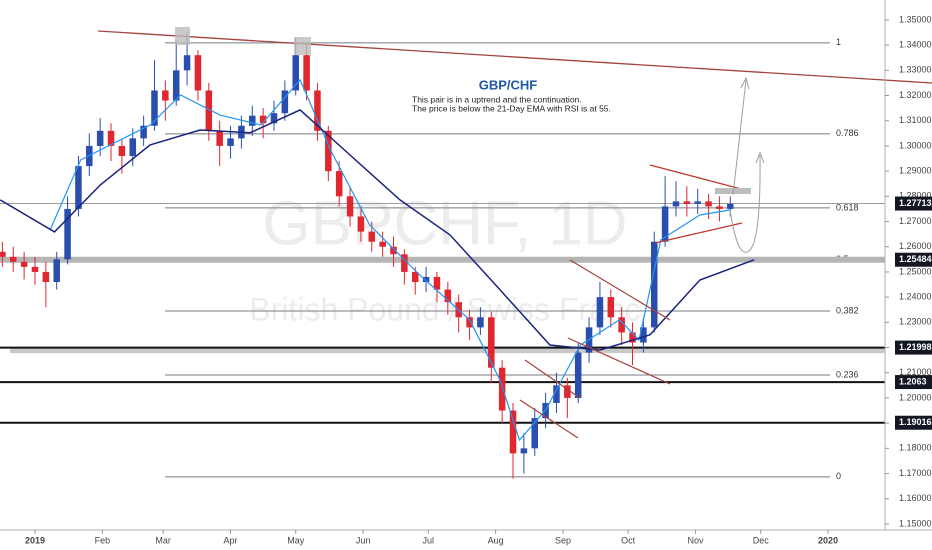  I want to click on trendline, so click(514, 57).